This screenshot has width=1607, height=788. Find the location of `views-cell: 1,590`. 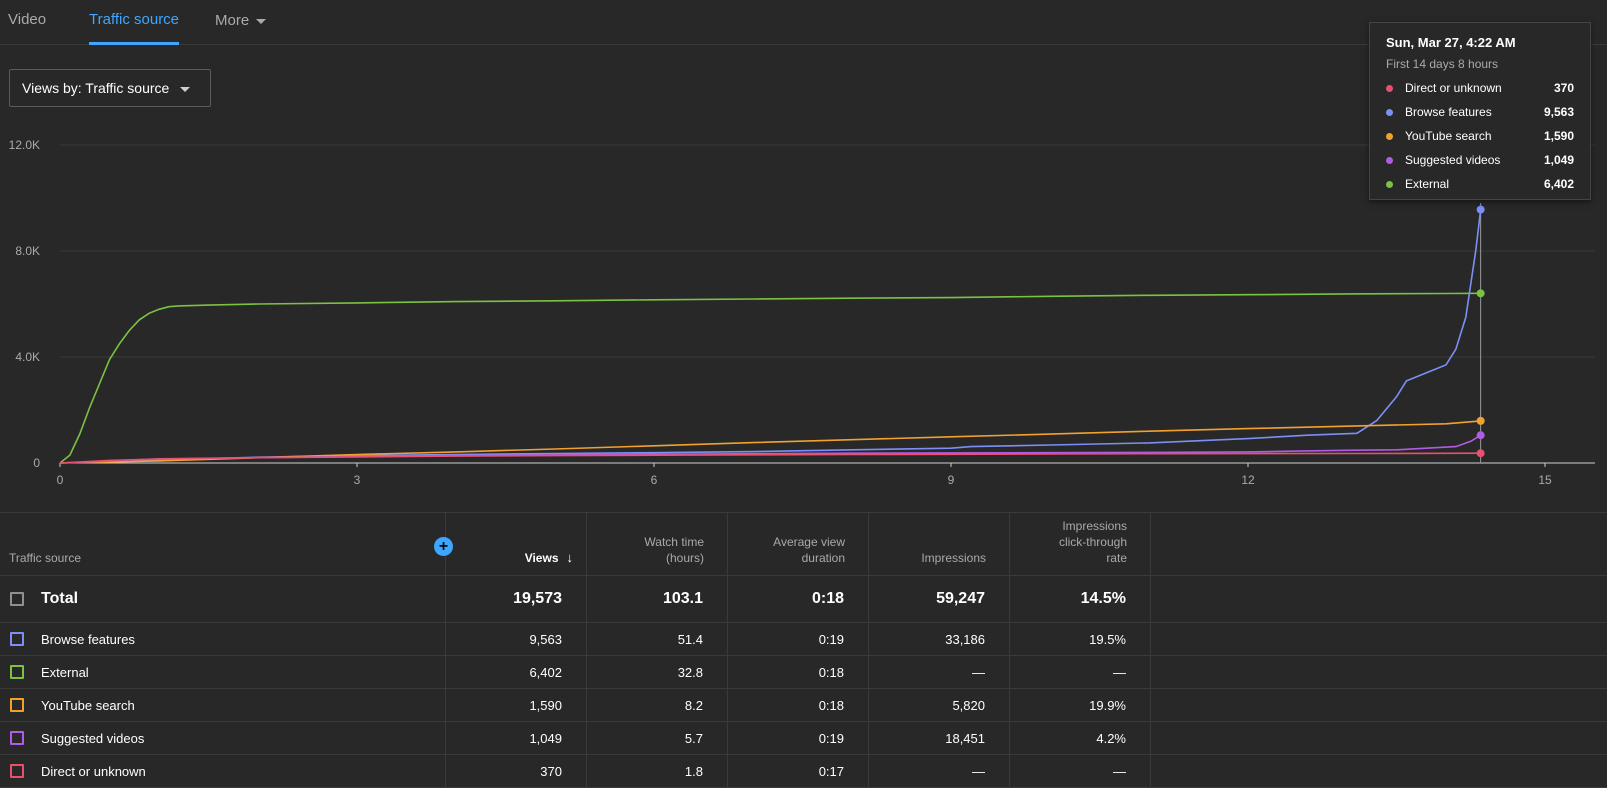

views-cell: 1,590 is located at coordinates (545, 705).